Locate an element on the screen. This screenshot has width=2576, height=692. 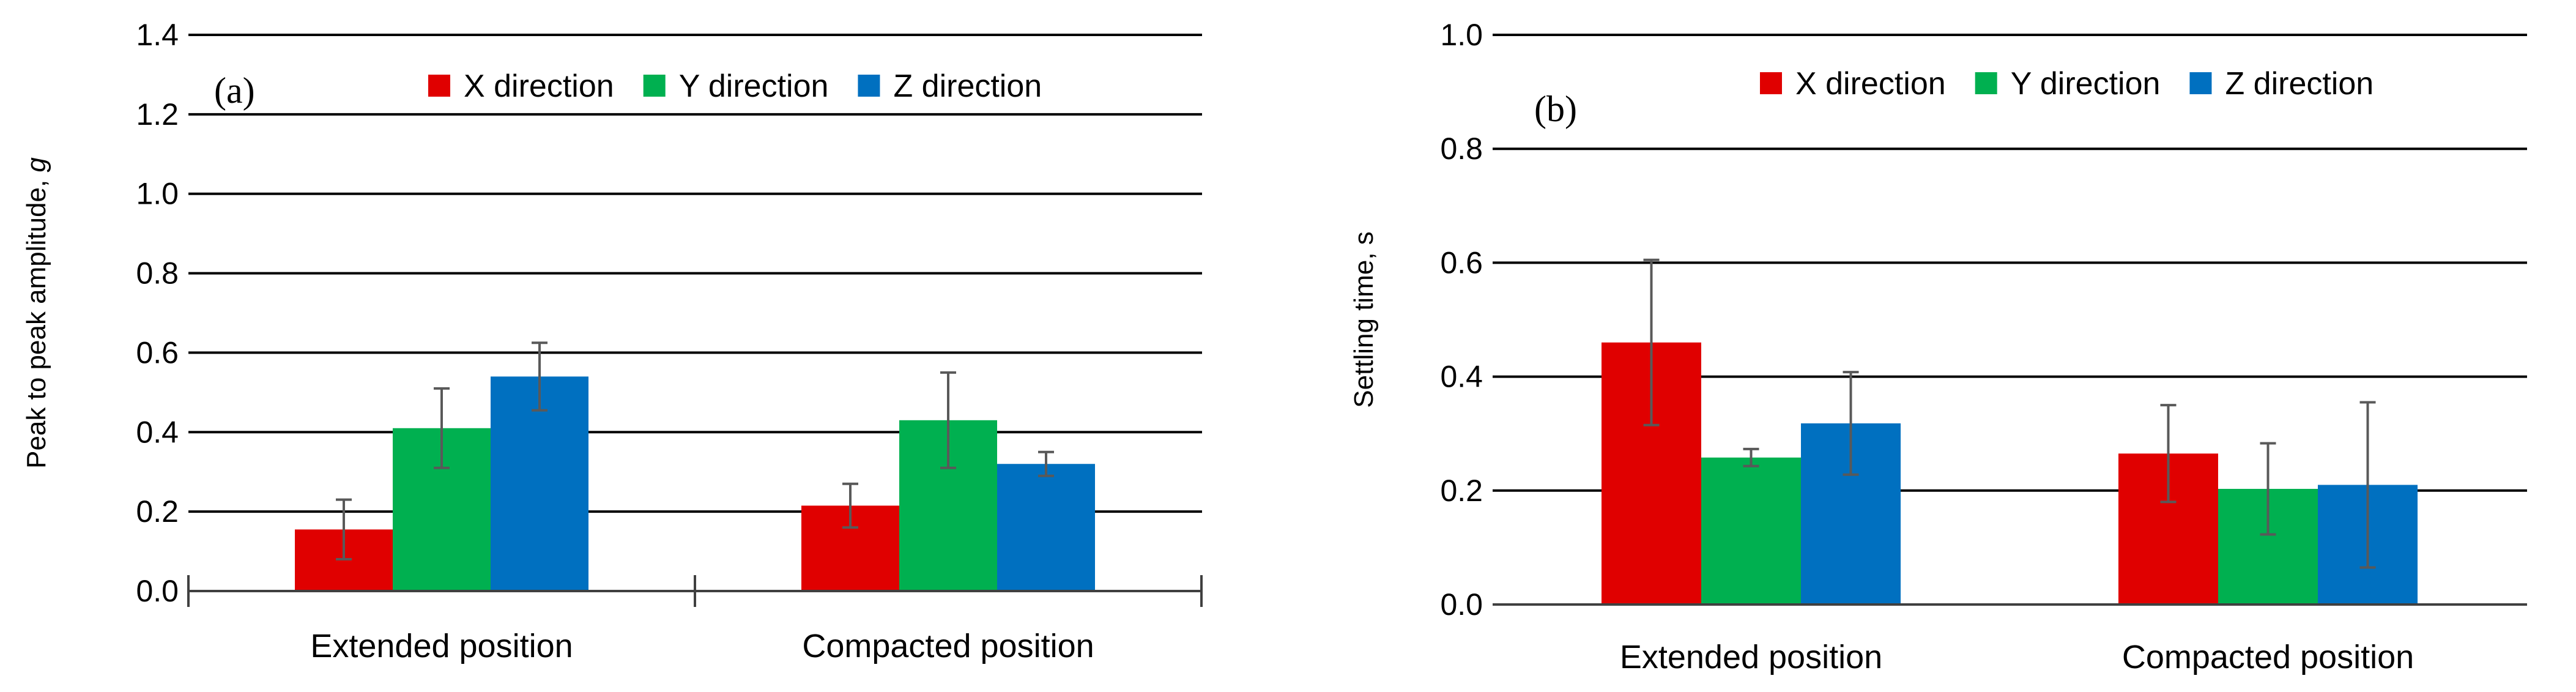
y-tick-label: 1.2 is located at coordinates (157, 114).